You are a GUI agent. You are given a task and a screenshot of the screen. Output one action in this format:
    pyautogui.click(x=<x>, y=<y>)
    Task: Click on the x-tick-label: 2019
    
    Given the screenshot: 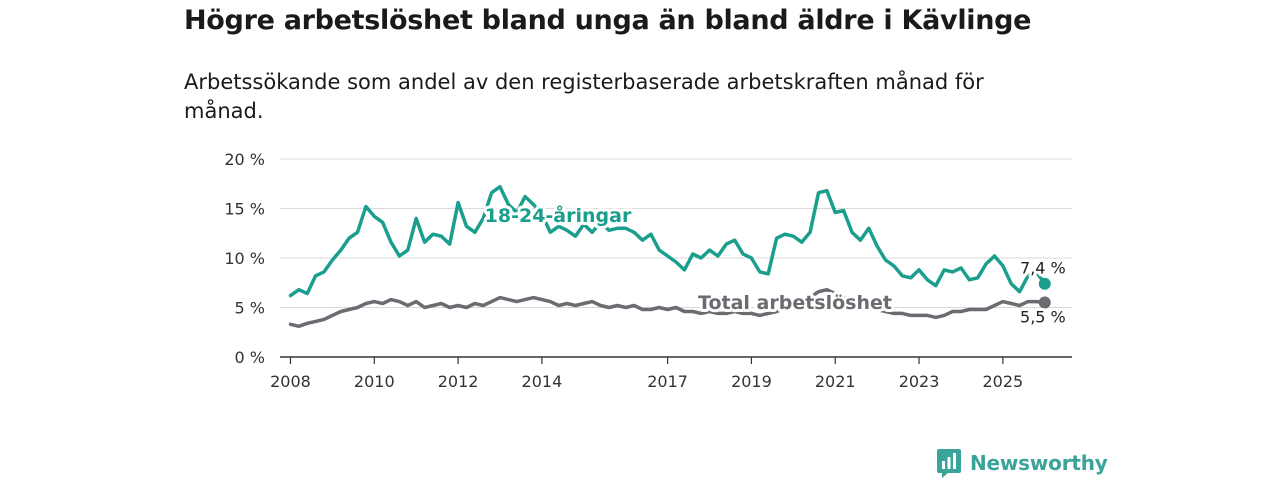 What is the action you would take?
    pyautogui.click(x=751, y=381)
    